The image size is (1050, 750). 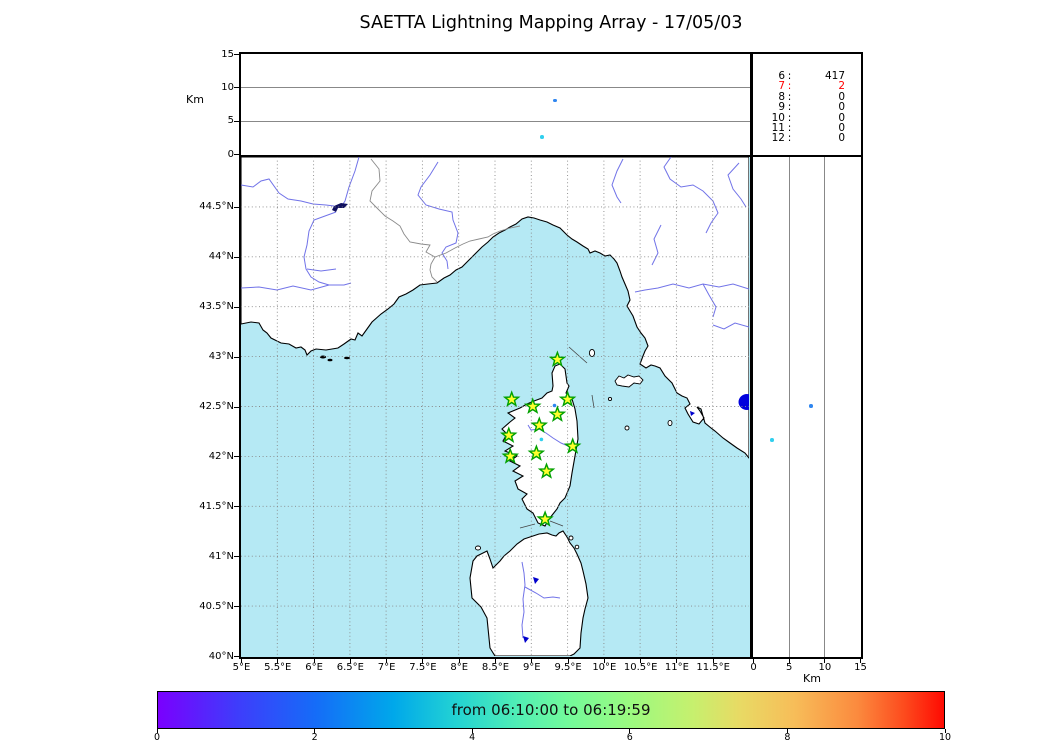 What do you see at coordinates (743, 402) in the screenshot?
I see `lake-bolsena` at bounding box center [743, 402].